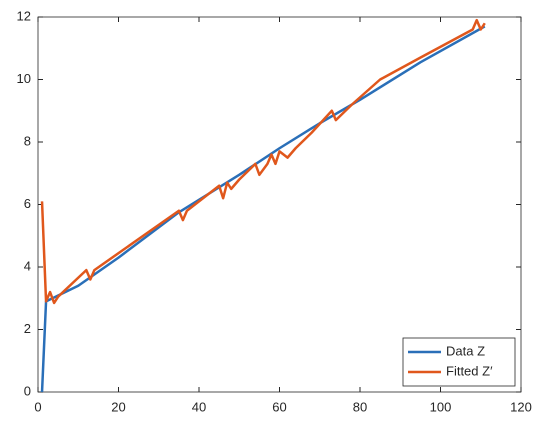 Image resolution: width=550 pixels, height=426 pixels. I want to click on x-tick-label: 0, so click(37, 406).